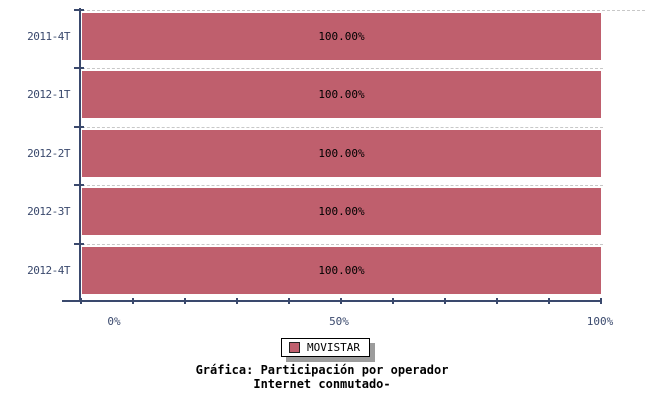  Describe the element at coordinates (48, 270) in the screenshot. I see `y-axis-label: 2012-4T` at that location.